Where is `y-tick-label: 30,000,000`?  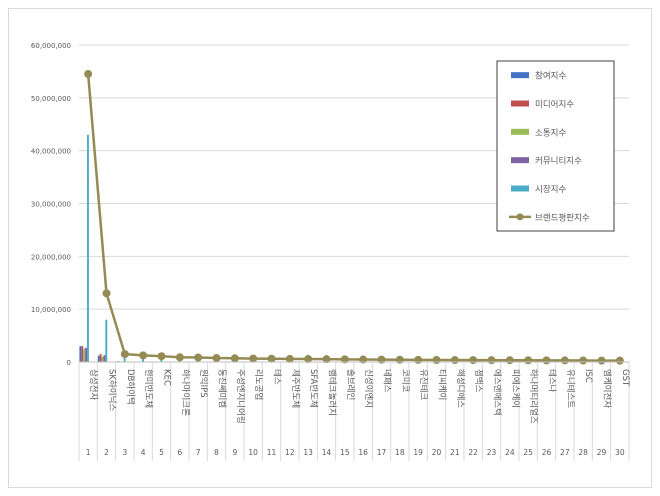 y-tick-label: 30,000,000 is located at coordinates (51, 205).